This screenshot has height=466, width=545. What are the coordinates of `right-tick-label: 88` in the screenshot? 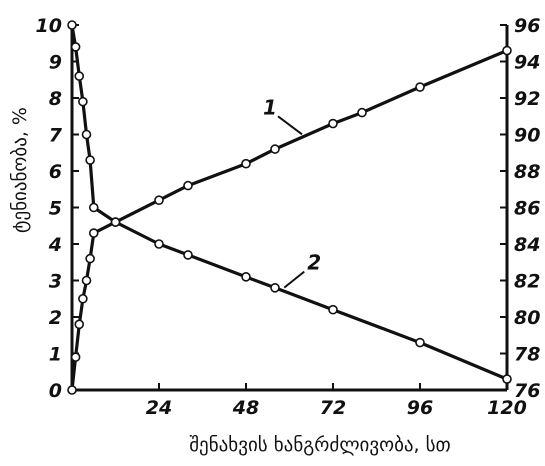 It's located at (527, 172).